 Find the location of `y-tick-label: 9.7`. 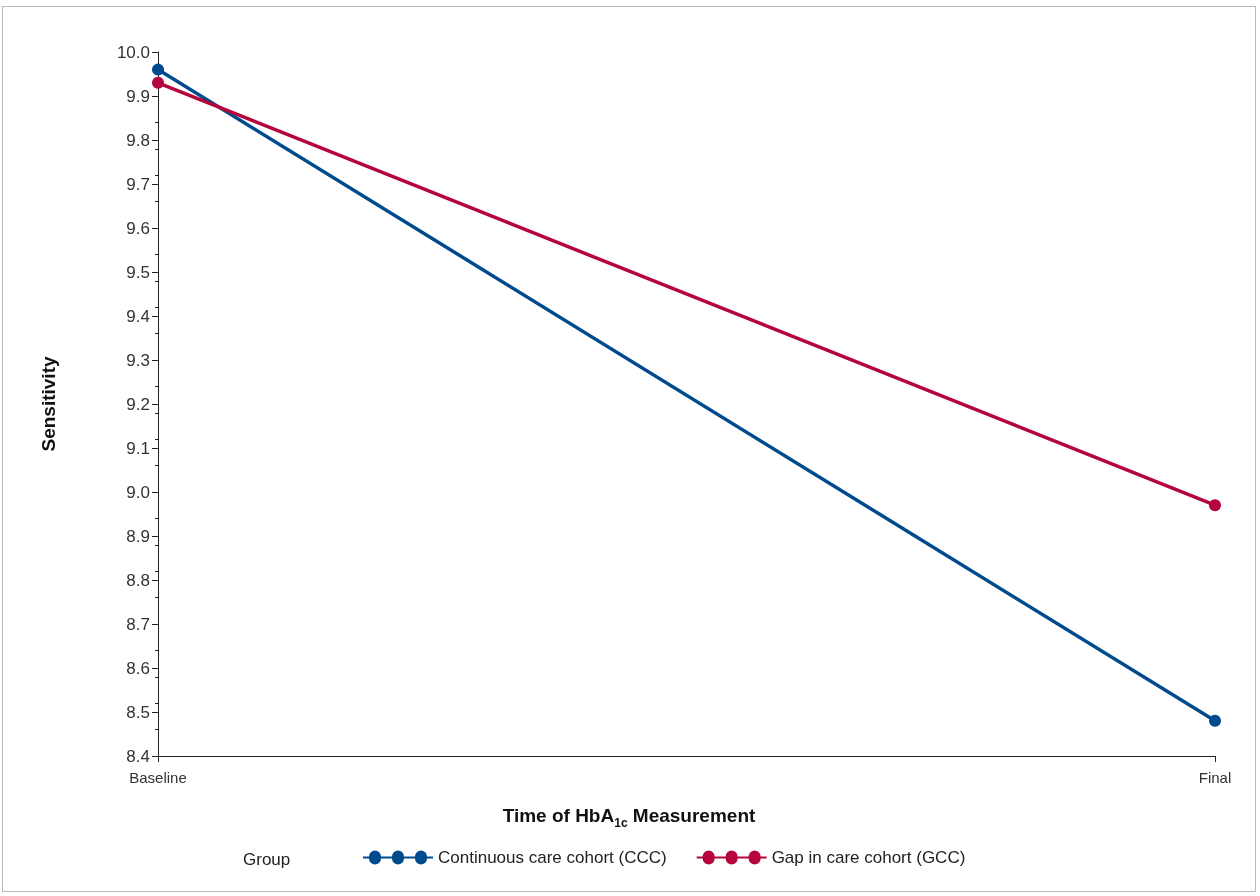

y-tick-label: 9.7 is located at coordinates (138, 184).